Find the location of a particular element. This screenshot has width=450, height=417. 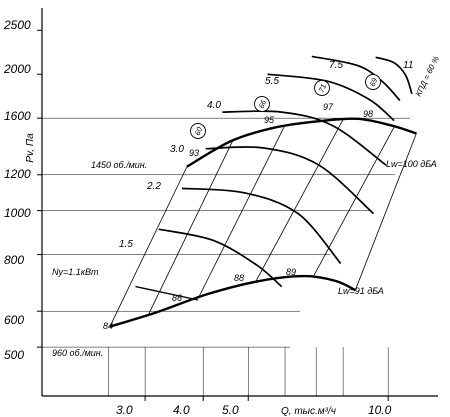

y-tick-label: 500 is located at coordinates (14, 355).